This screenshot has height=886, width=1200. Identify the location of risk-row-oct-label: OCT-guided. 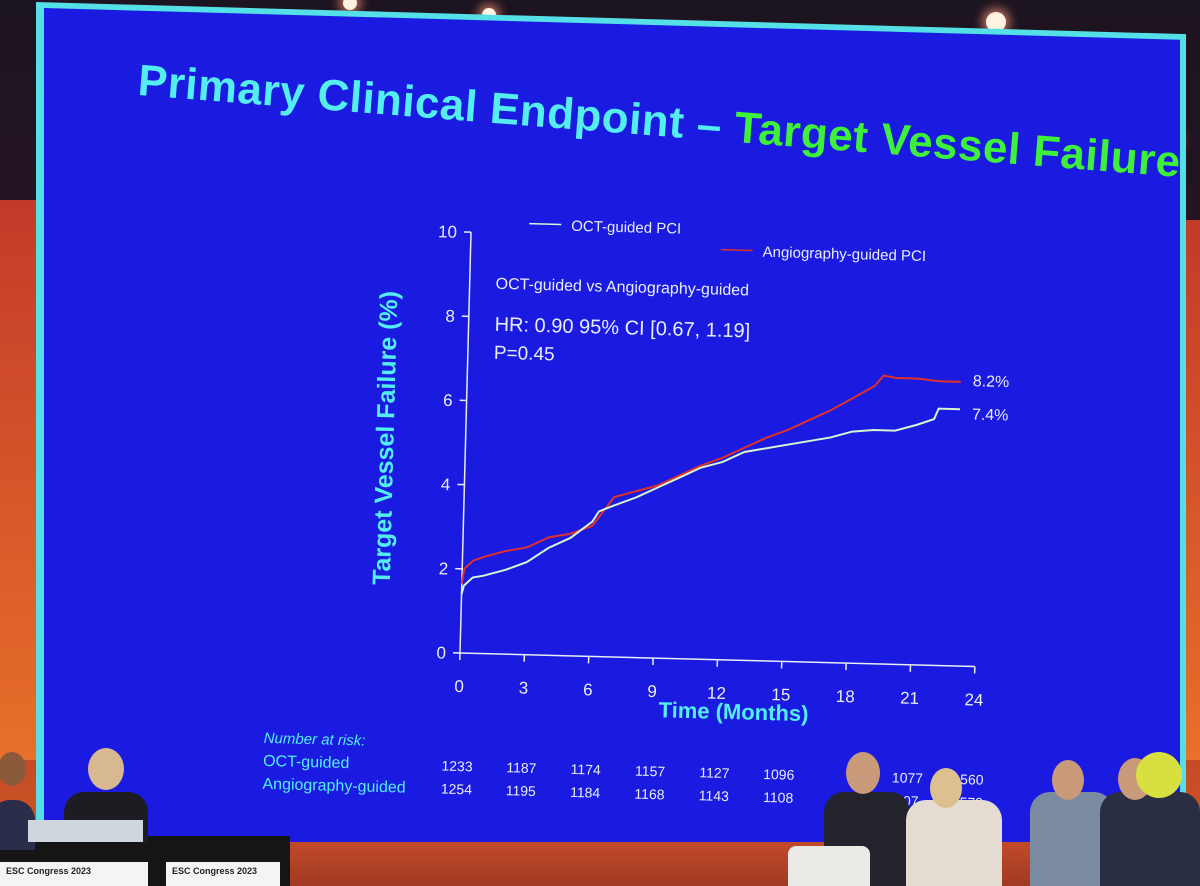
(306, 762).